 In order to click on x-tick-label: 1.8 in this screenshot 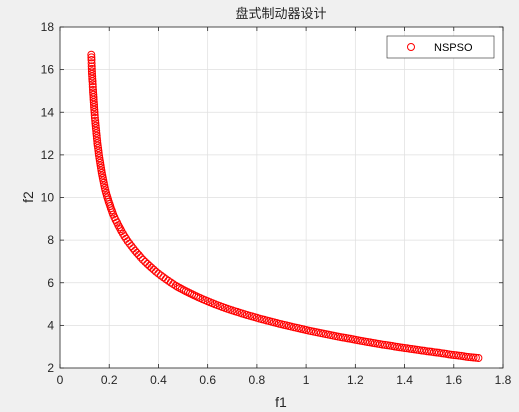, I will do `click(503, 380)`.